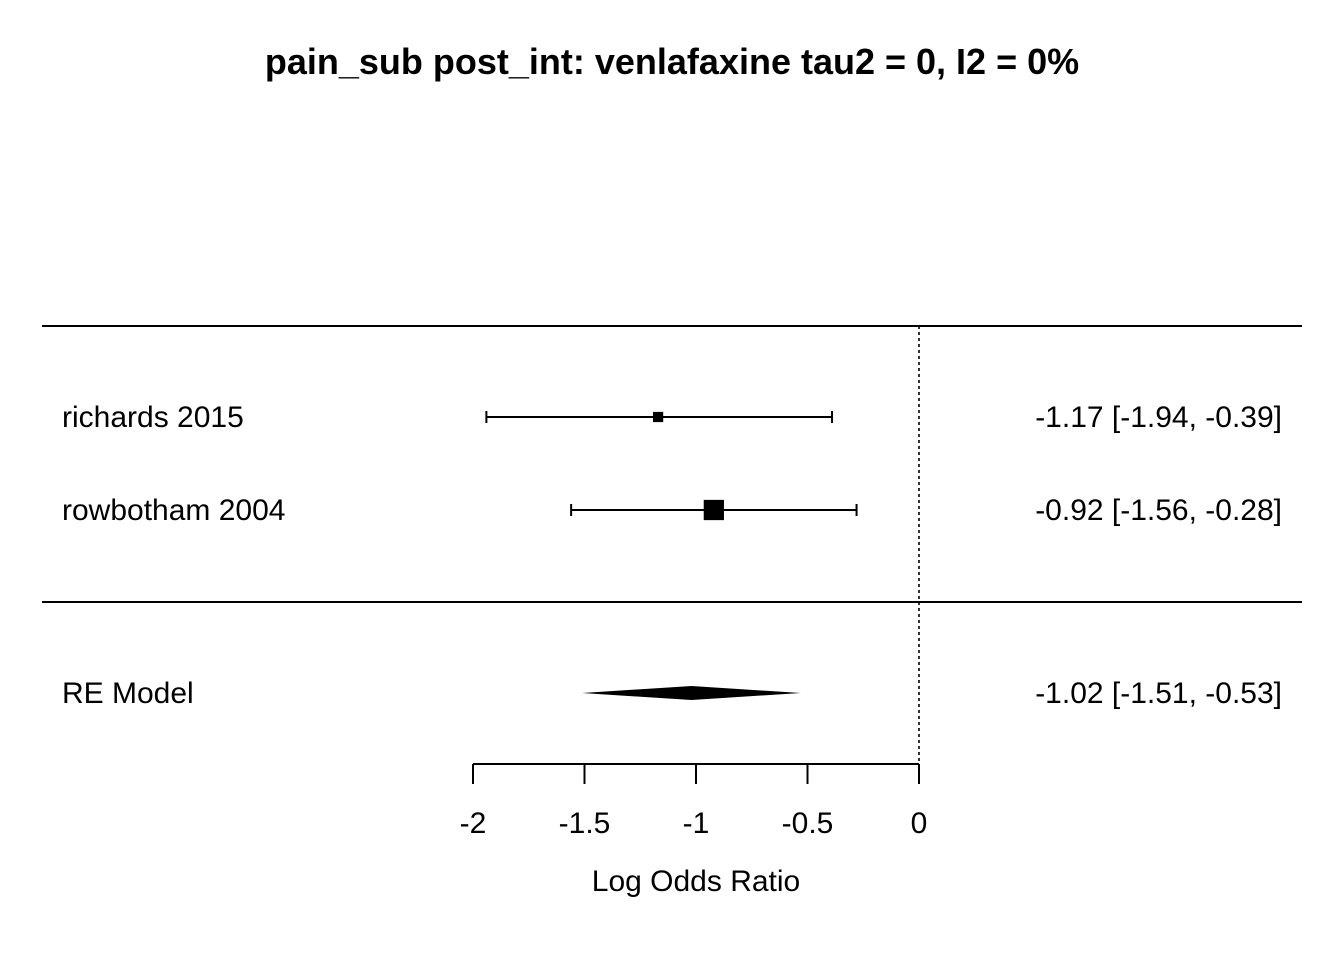  What do you see at coordinates (585, 823) in the screenshot?
I see `x-tick-label: -1.5` at bounding box center [585, 823].